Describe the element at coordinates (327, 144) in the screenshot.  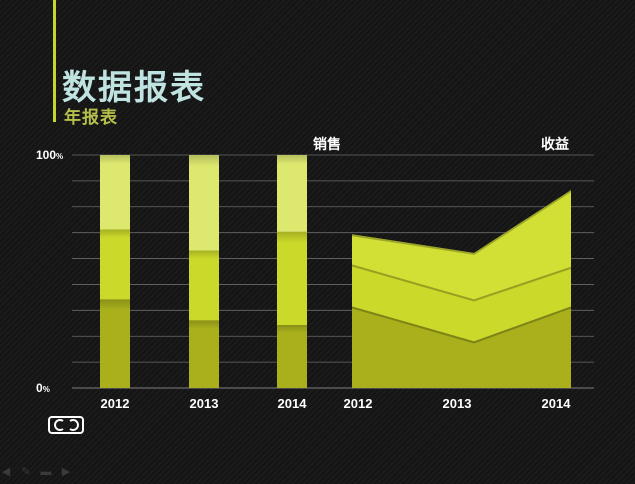
I see `chart-title: 销售` at that location.